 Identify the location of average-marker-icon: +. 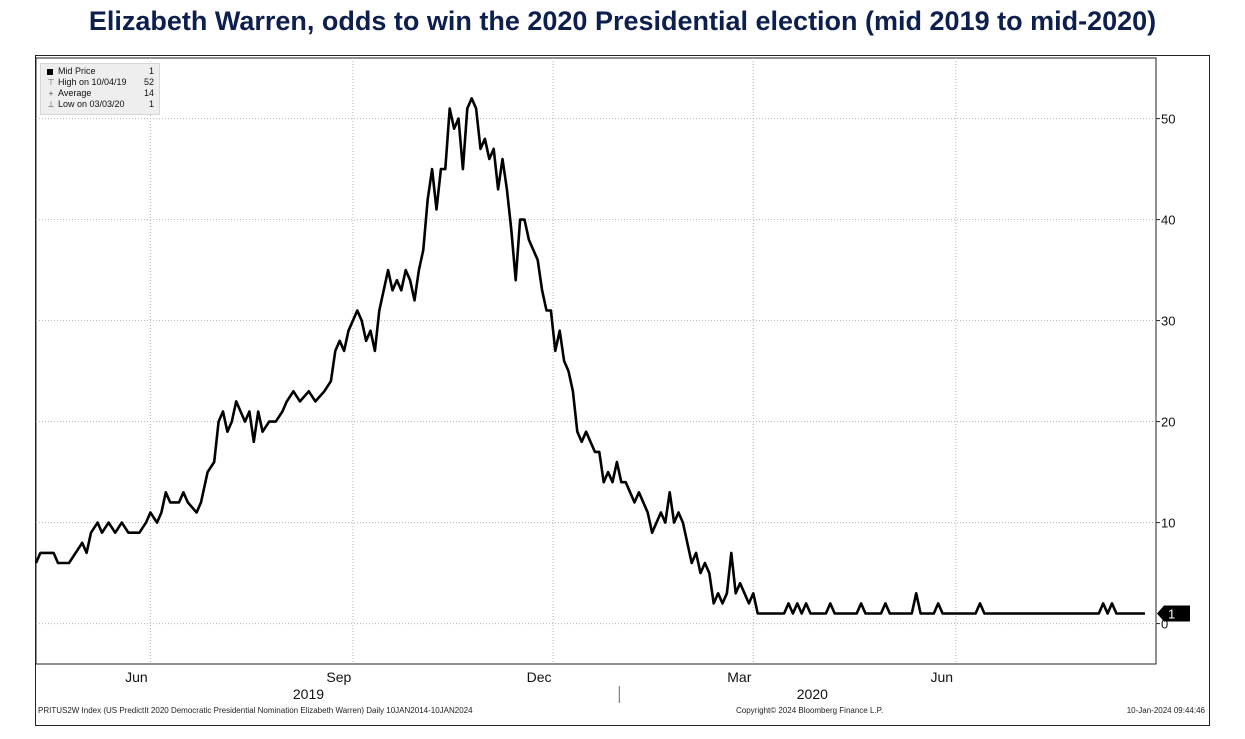
(51, 93).